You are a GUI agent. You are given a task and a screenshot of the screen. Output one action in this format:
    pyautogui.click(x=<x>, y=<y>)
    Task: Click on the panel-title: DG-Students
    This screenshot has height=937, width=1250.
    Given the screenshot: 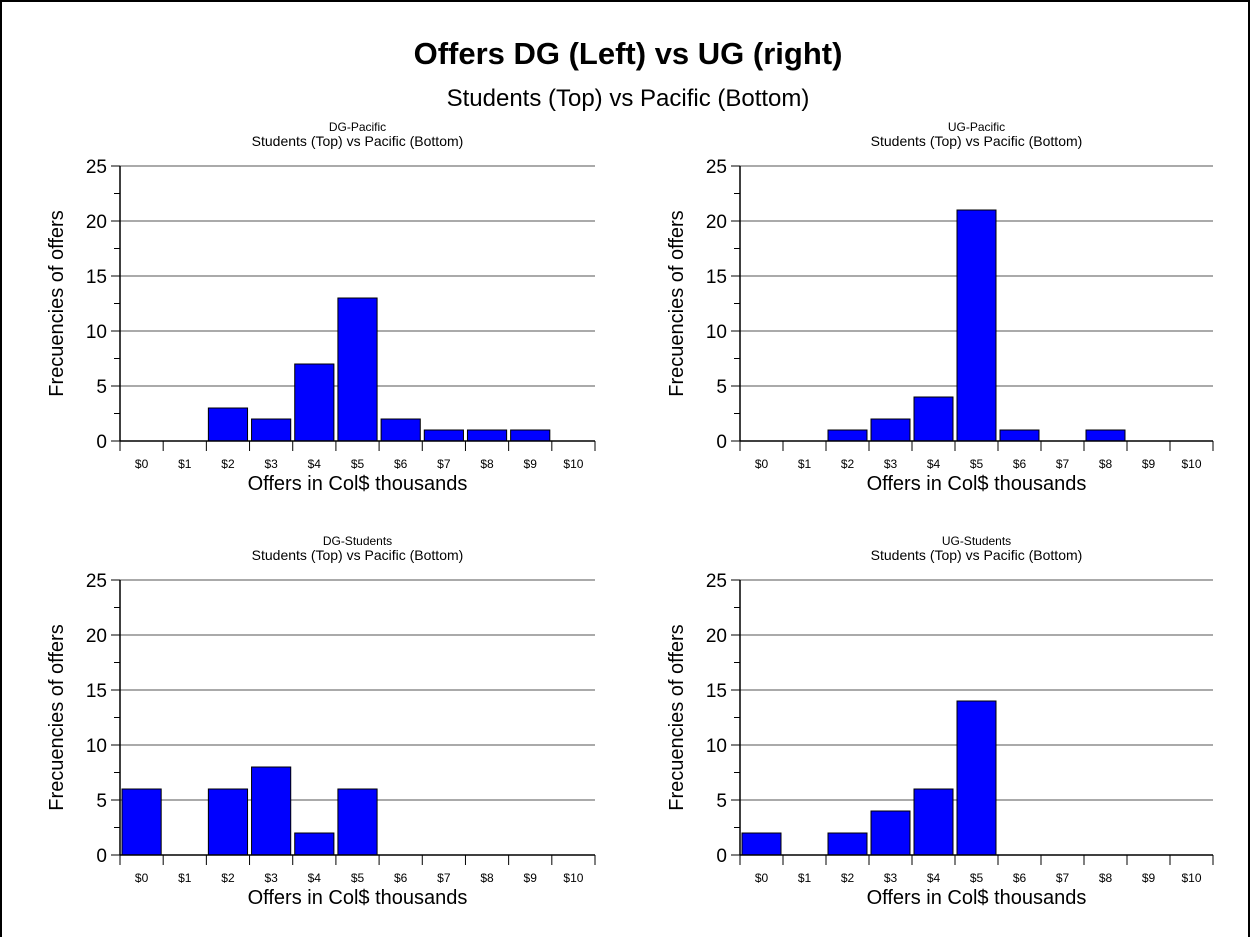 What is the action you would take?
    pyautogui.click(x=357, y=541)
    